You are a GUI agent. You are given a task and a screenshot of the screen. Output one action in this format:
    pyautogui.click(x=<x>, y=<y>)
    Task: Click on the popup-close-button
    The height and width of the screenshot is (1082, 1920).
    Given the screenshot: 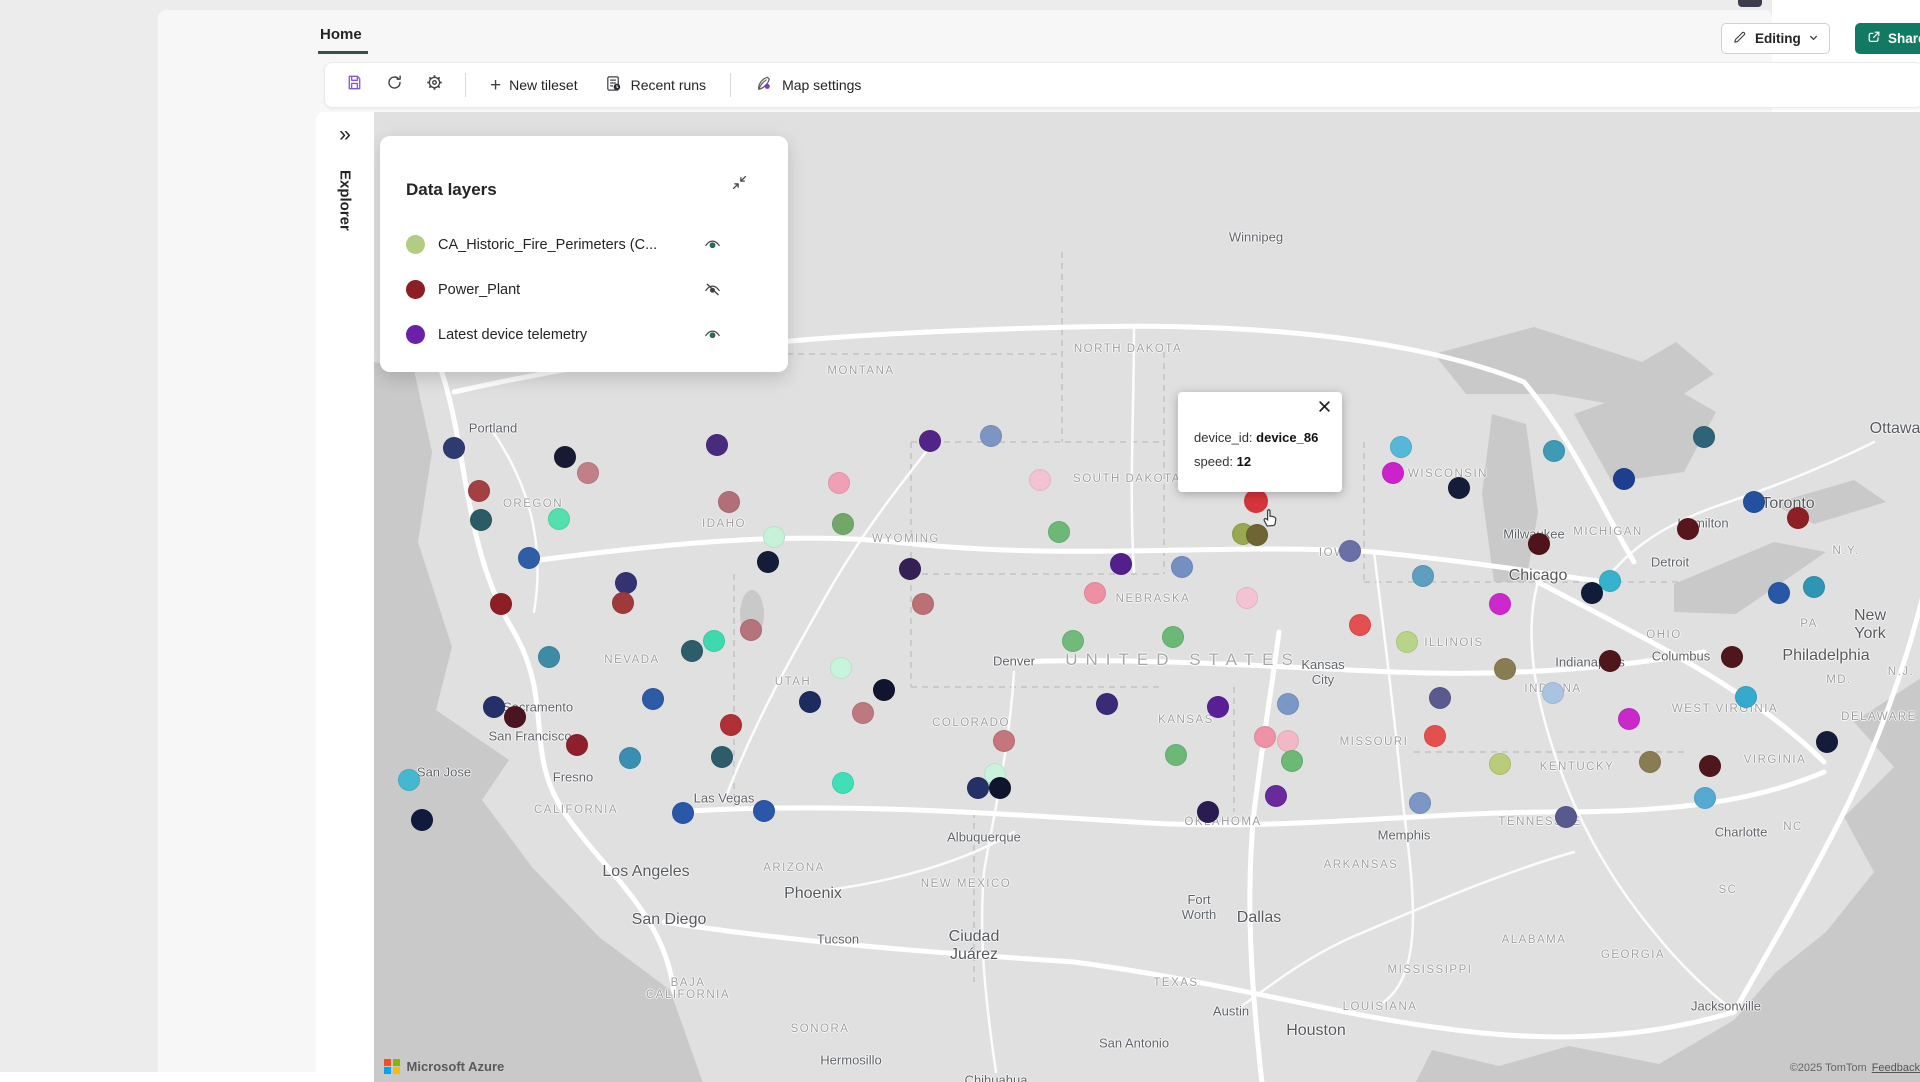 What is the action you would take?
    pyautogui.click(x=1324, y=408)
    